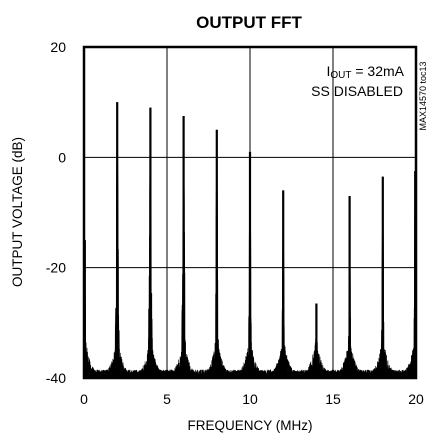 The width and height of the screenshot is (429, 439). Describe the element at coordinates (357, 91) in the screenshot. I see `annotation-mode: SS DISABLED` at that location.